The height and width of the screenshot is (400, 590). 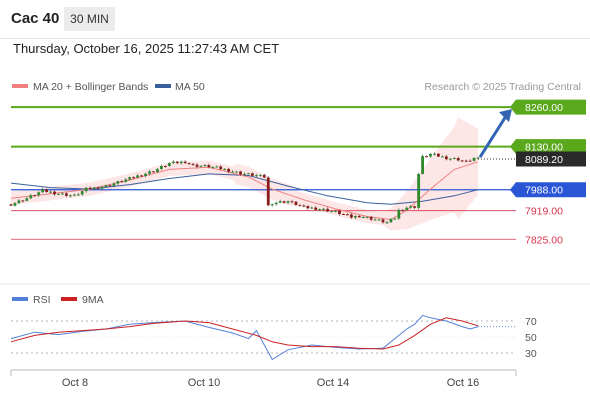 What do you see at coordinates (544, 108) in the screenshot?
I see `level-label-text: 8260.00` at bounding box center [544, 108].